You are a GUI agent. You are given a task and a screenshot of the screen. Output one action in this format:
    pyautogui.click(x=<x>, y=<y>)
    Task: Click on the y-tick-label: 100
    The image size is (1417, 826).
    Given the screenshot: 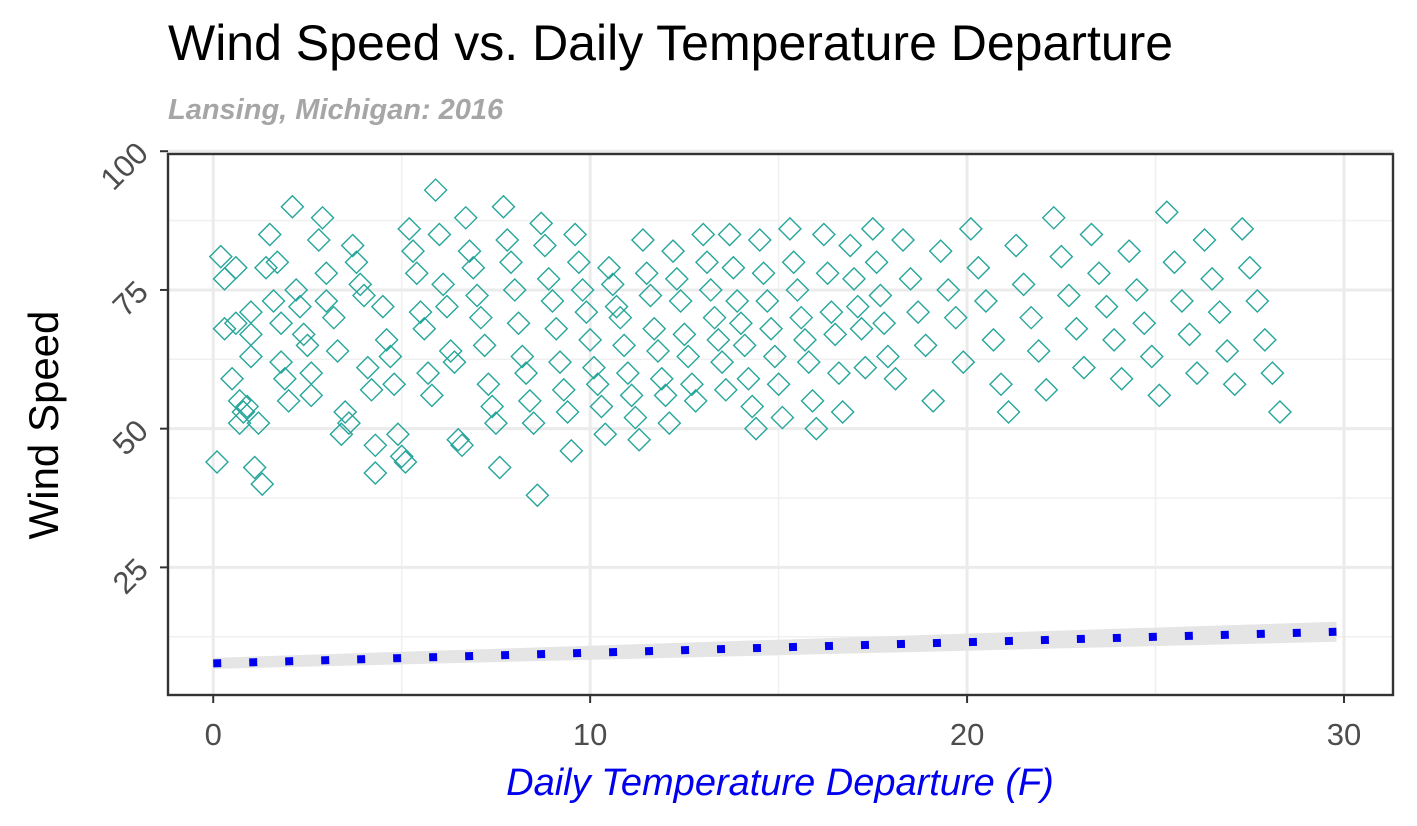 What is the action you would take?
    pyautogui.click(x=124, y=165)
    